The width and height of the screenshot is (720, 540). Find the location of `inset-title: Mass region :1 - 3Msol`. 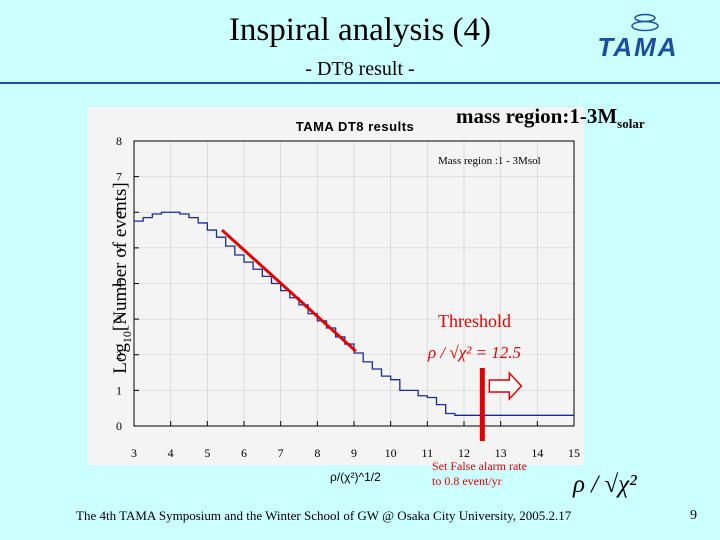

inset-title: Mass region :1 - 3Msol is located at coordinates (489, 161).